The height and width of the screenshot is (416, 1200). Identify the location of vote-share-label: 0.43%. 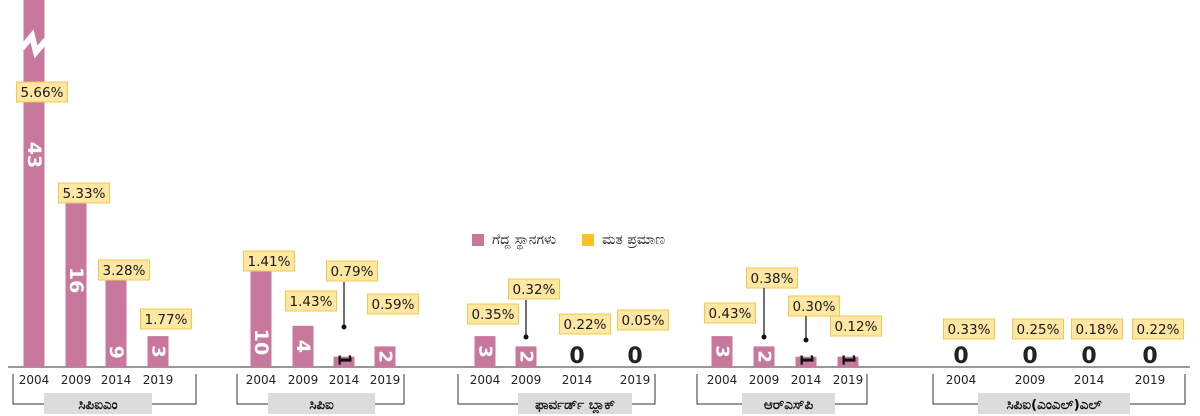
(730, 314).